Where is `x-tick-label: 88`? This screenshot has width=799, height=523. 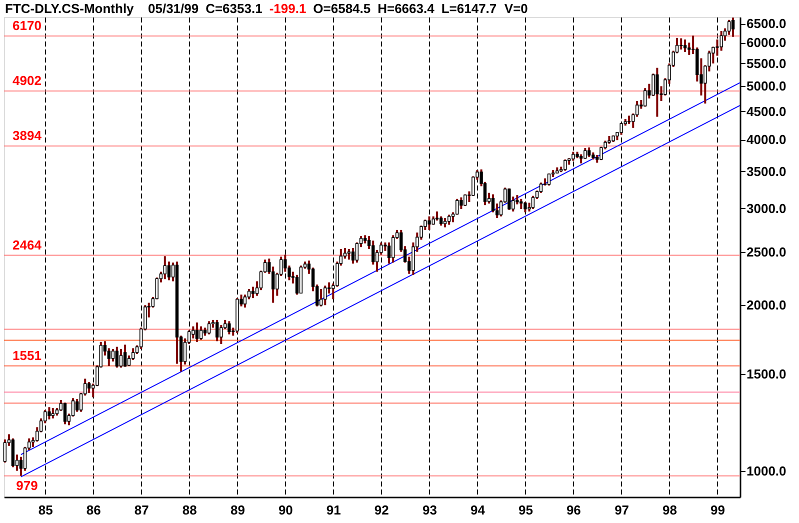
x-tick-label: 88 is located at coordinates (189, 510).